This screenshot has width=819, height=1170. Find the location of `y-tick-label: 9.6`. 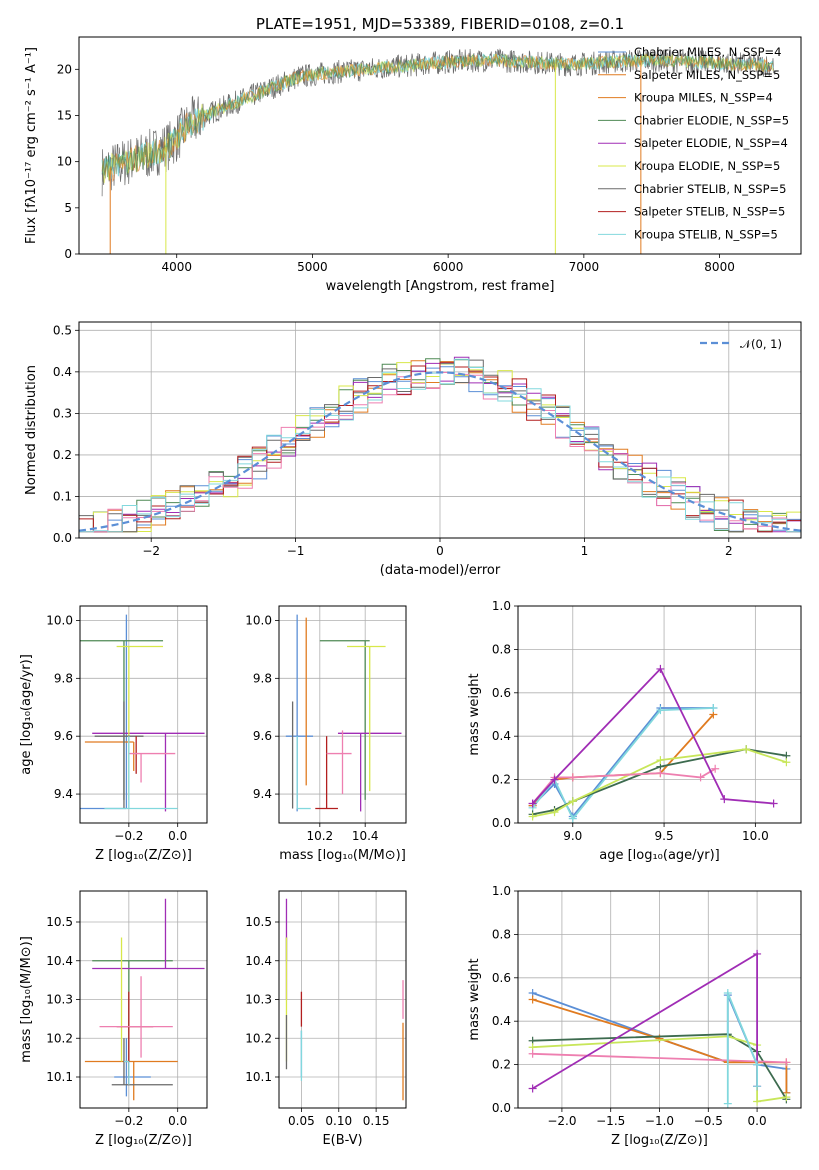

y-tick-label: 9.6 is located at coordinates (262, 736).